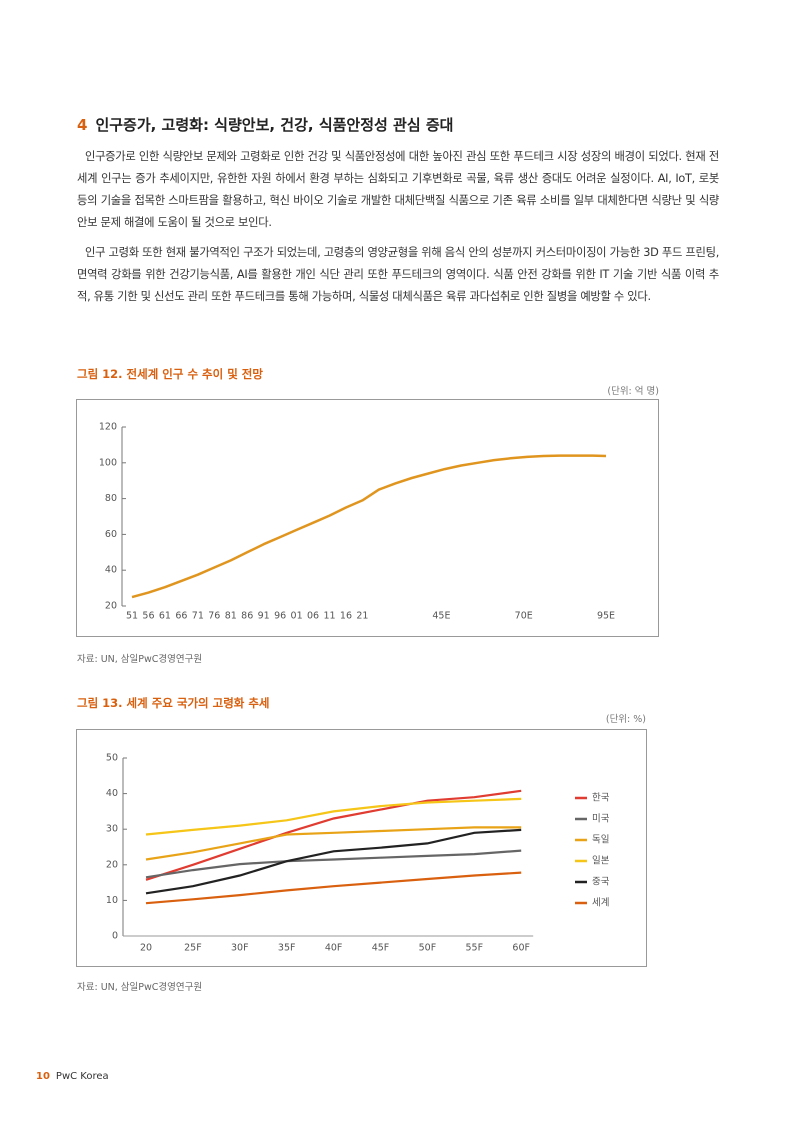 The image size is (794, 1123). I want to click on x-tick-label: 06, so click(313, 616).